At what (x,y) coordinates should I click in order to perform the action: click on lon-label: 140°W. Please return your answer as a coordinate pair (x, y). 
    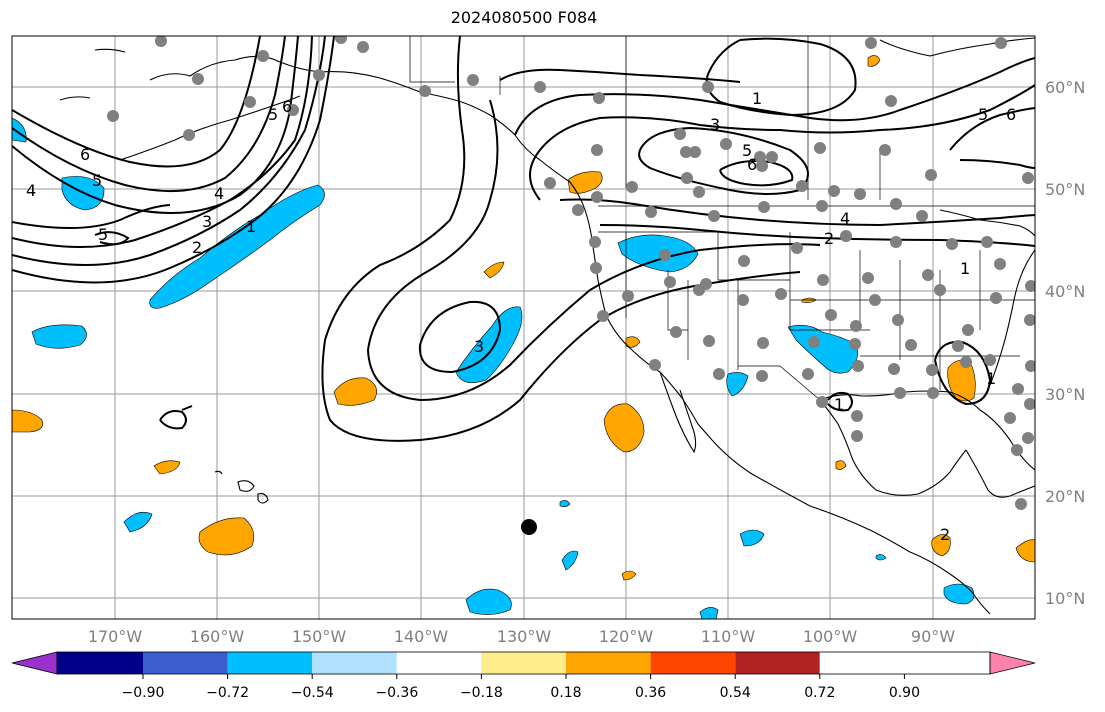
    Looking at the image, I should click on (421, 636).